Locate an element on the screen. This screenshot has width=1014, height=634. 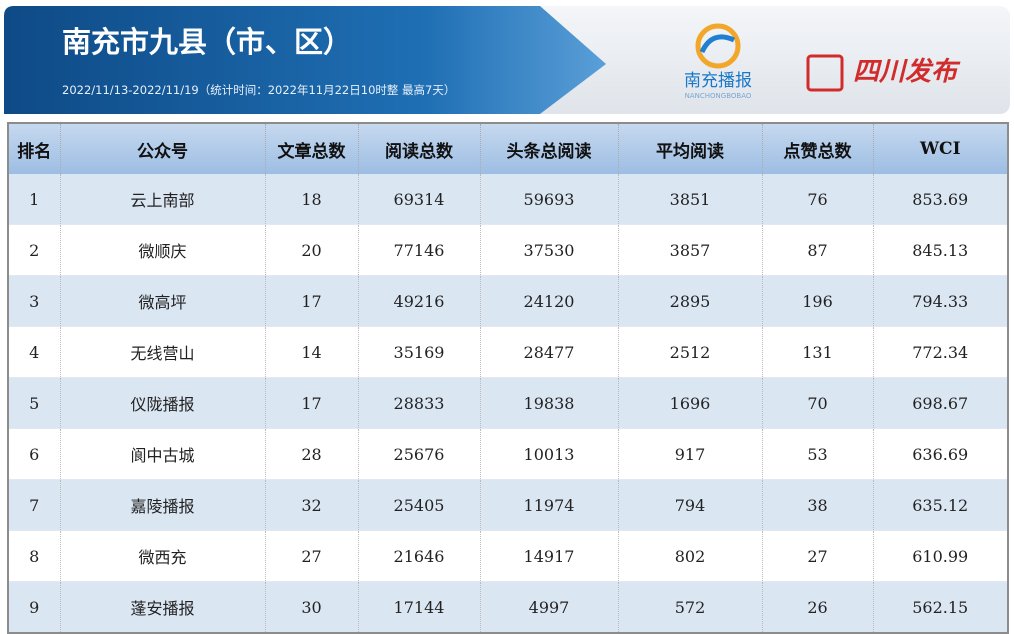
table-row: 4 无线营山 14 35169 28477 2512 131 772.34 is located at coordinates (508, 352).